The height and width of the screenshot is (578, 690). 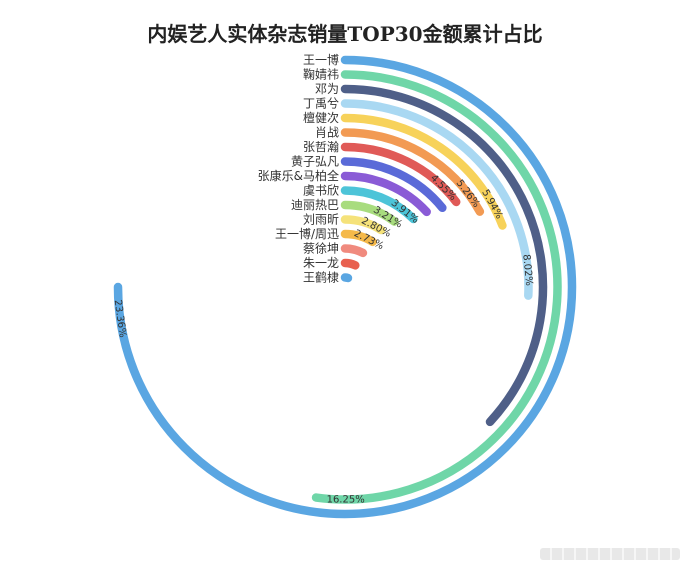 I want to click on category-label: 肖战, so click(x=327, y=133).